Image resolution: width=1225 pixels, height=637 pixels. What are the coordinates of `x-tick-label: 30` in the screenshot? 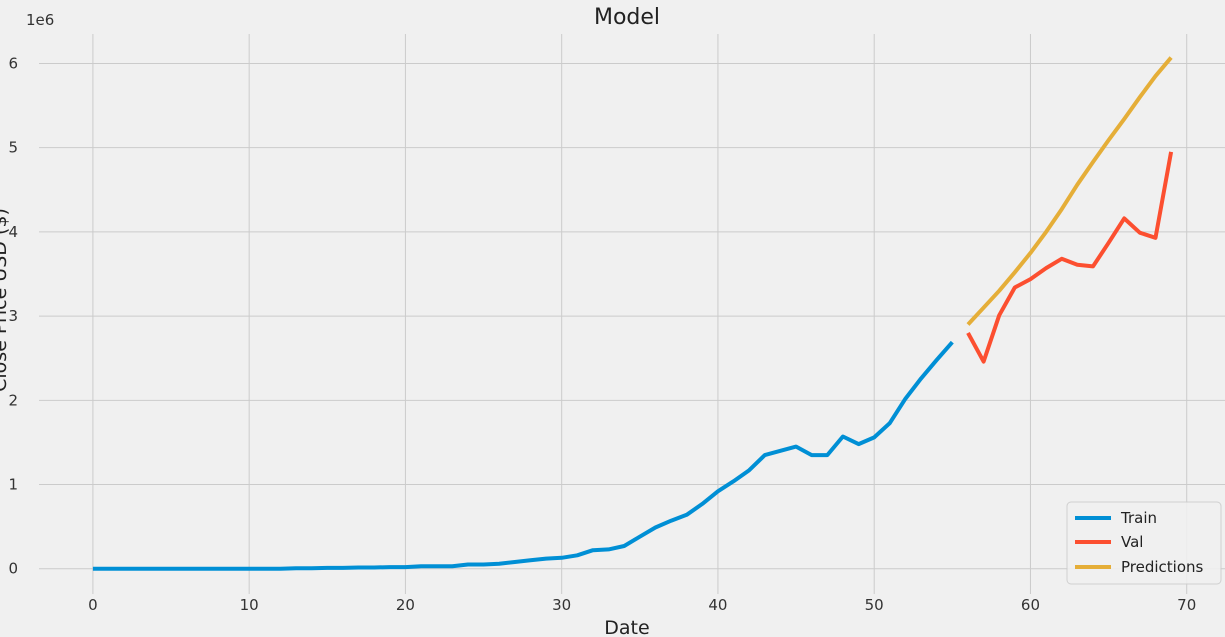 It's located at (561, 605).